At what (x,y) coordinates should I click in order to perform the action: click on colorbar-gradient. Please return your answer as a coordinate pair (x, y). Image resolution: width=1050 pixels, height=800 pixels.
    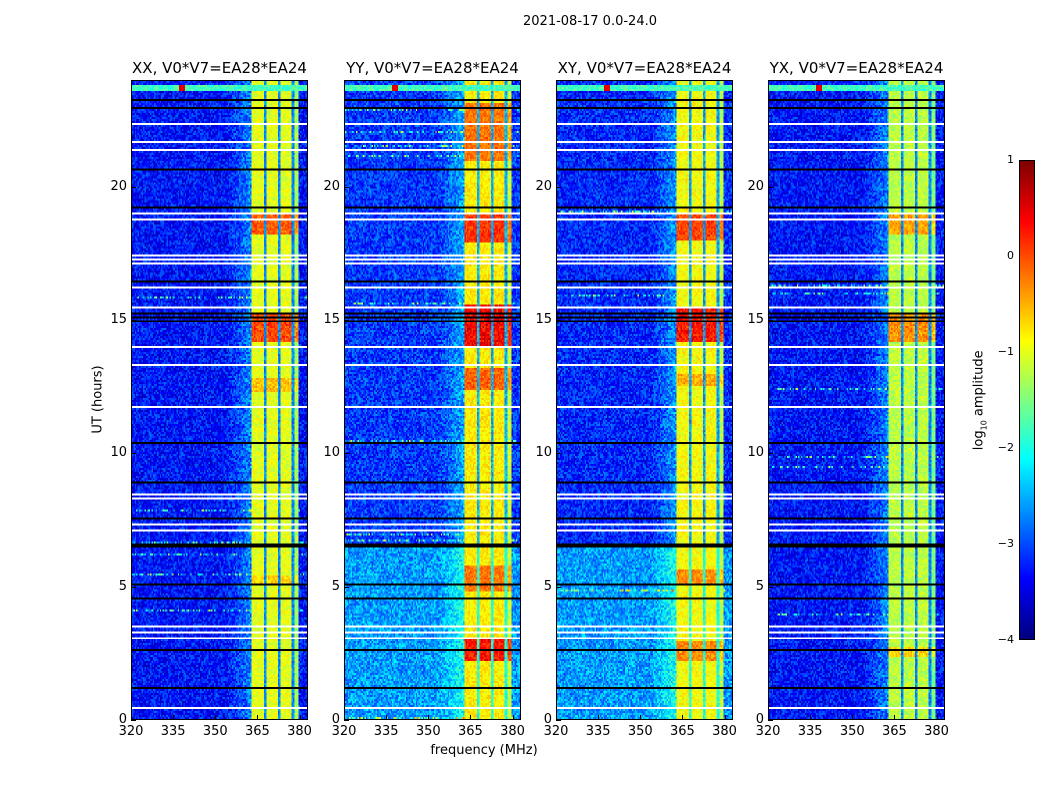
    Looking at the image, I should click on (1027, 400).